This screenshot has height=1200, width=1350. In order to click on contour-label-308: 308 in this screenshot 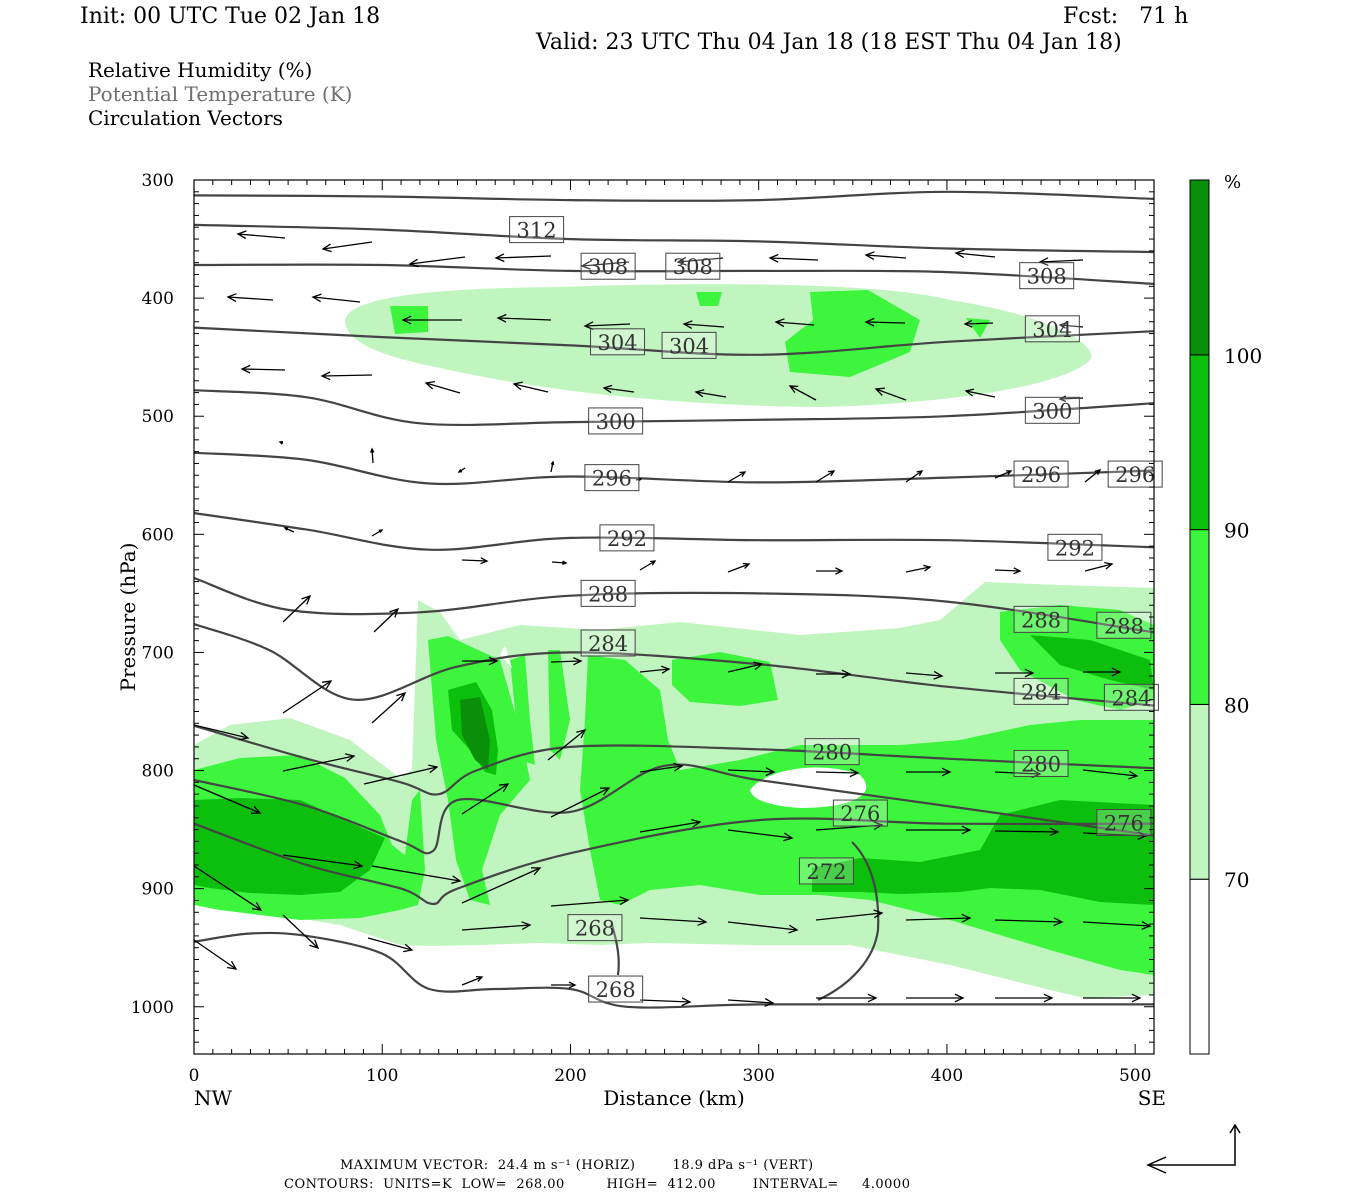, I will do `click(608, 266)`.